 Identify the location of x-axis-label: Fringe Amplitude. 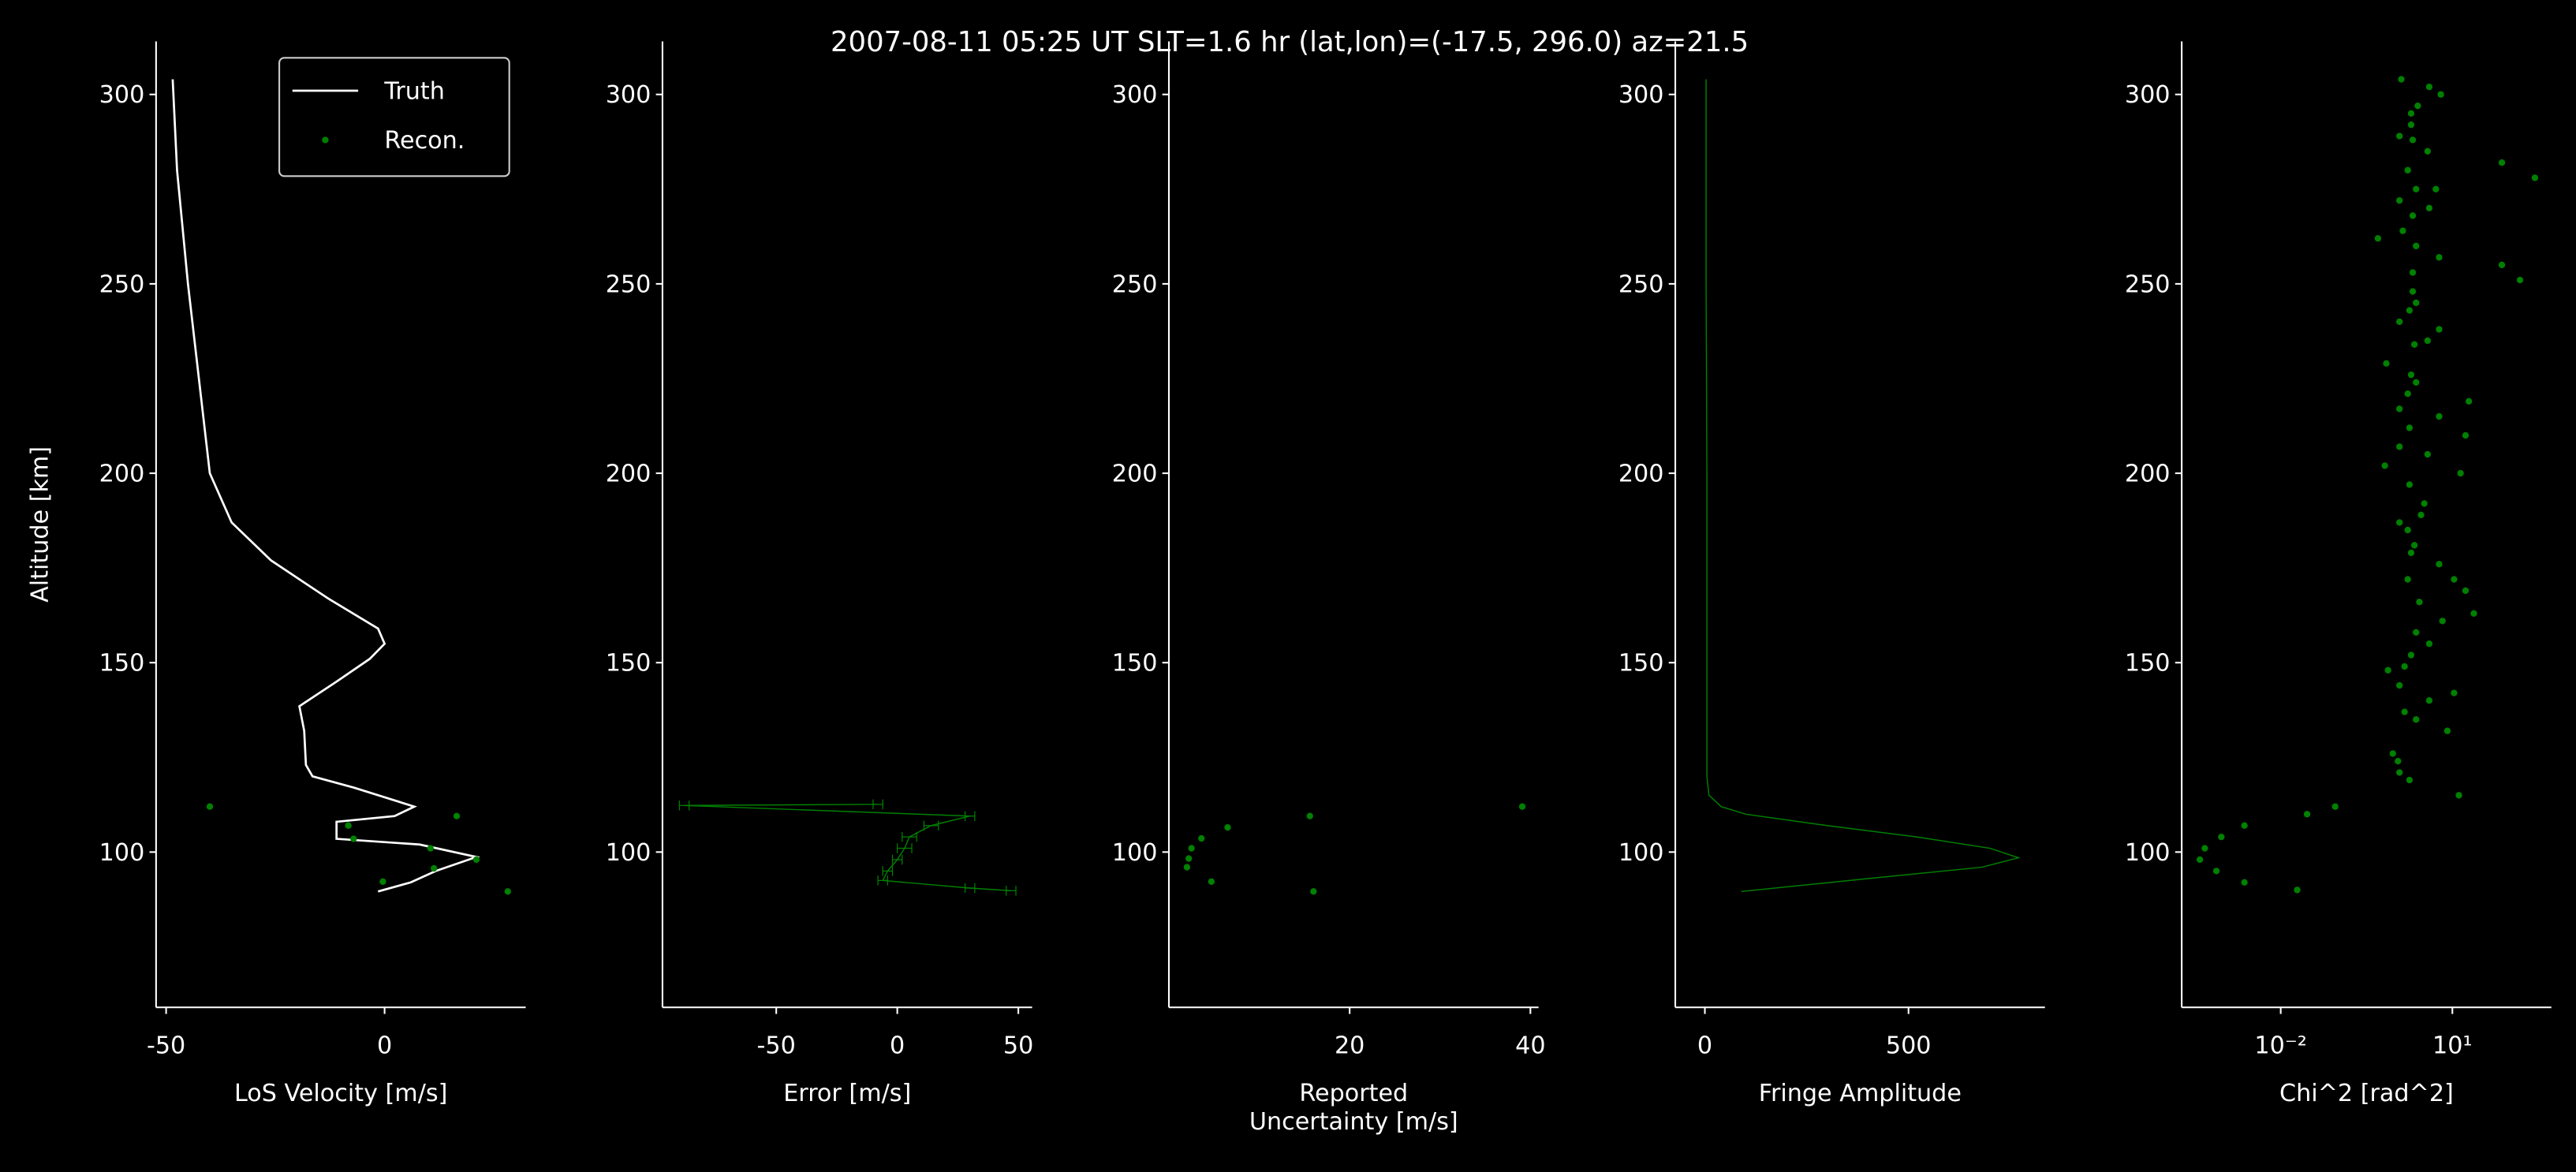
(1860, 1094).